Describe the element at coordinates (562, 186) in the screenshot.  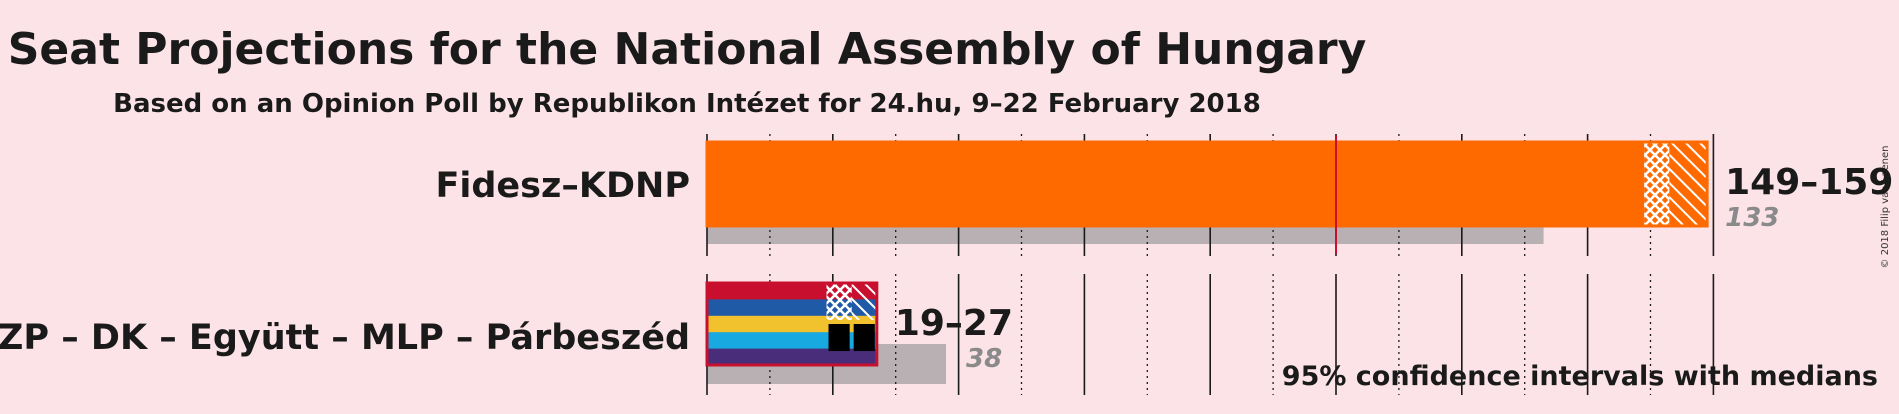
I see `party-label: Fidesz–KDNP` at that location.